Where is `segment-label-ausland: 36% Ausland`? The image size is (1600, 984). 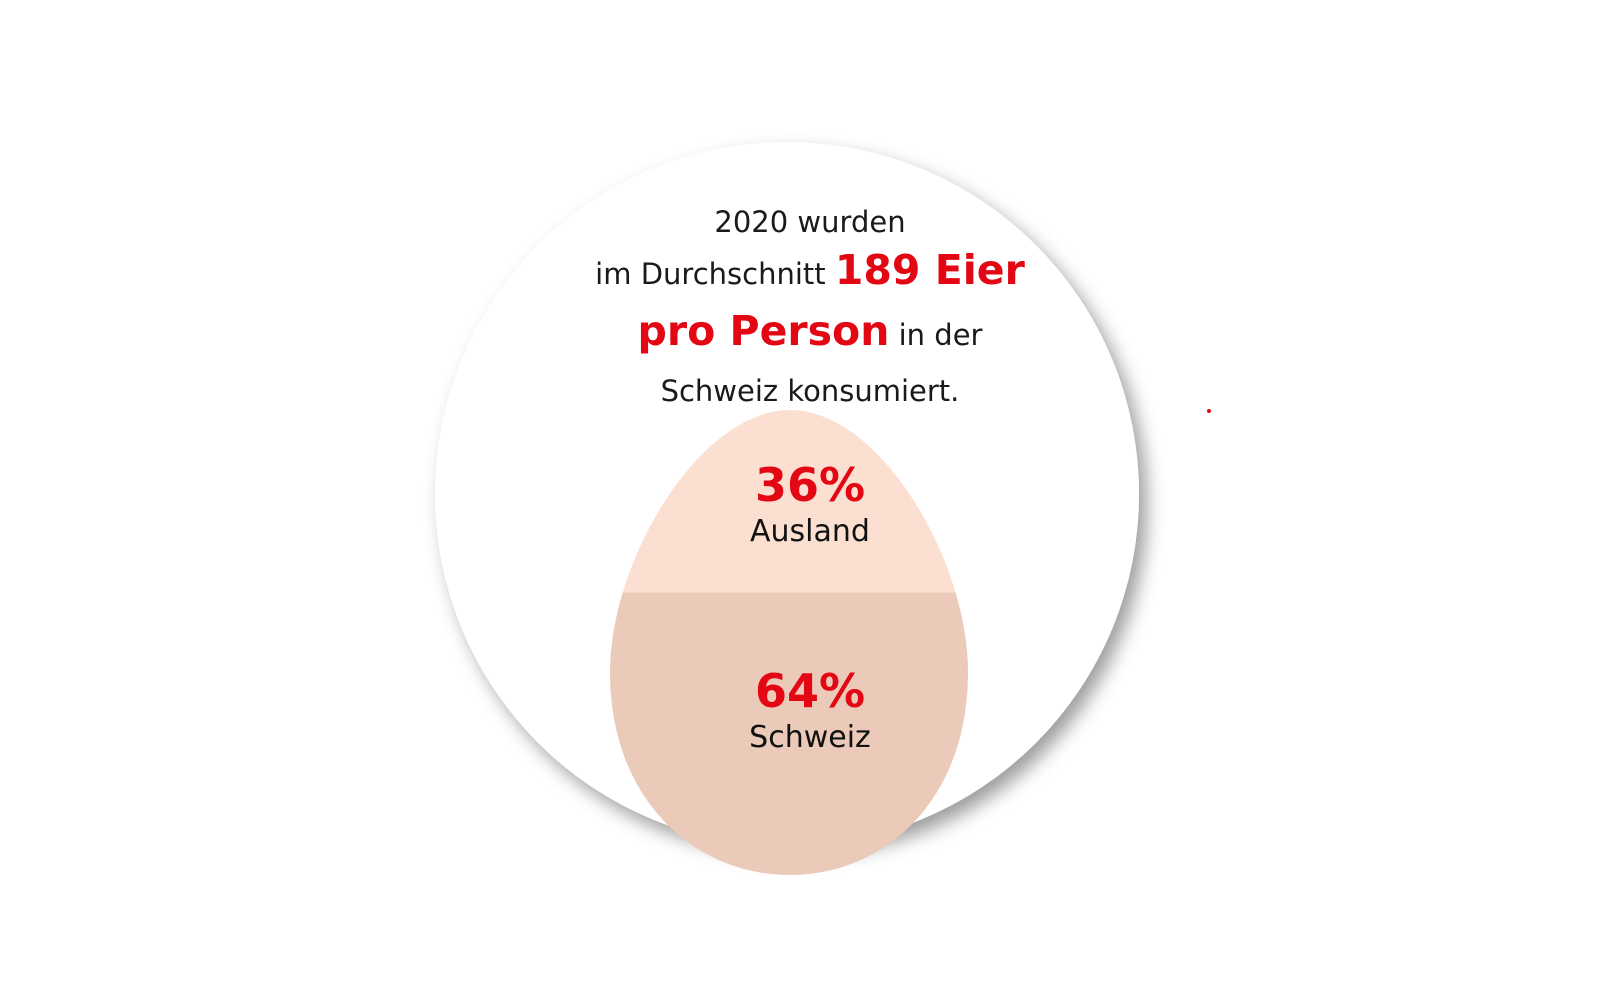
segment-label-ausland: 36% Ausland is located at coordinates (810, 505).